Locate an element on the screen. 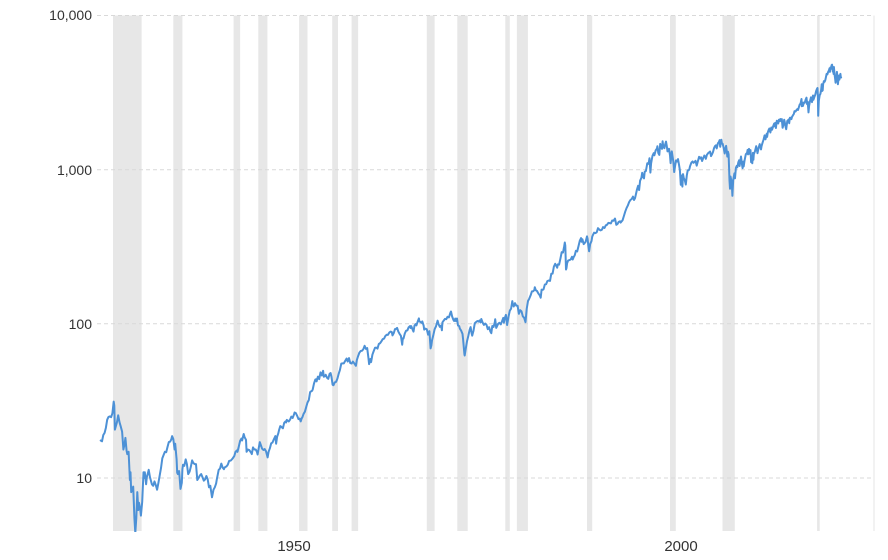 The image size is (888, 560). y-axis-tick-label: 1,000 is located at coordinates (74, 170).